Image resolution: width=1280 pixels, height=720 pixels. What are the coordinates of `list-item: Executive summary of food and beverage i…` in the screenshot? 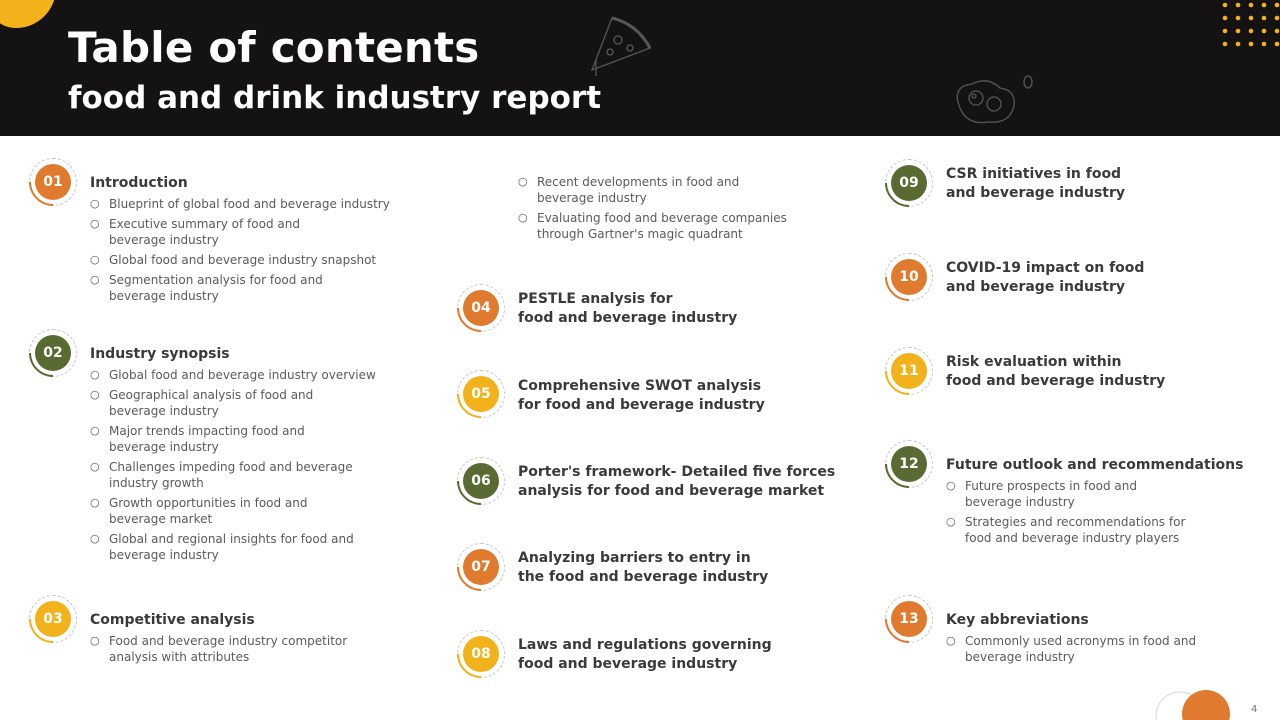 It's located at (195, 232).